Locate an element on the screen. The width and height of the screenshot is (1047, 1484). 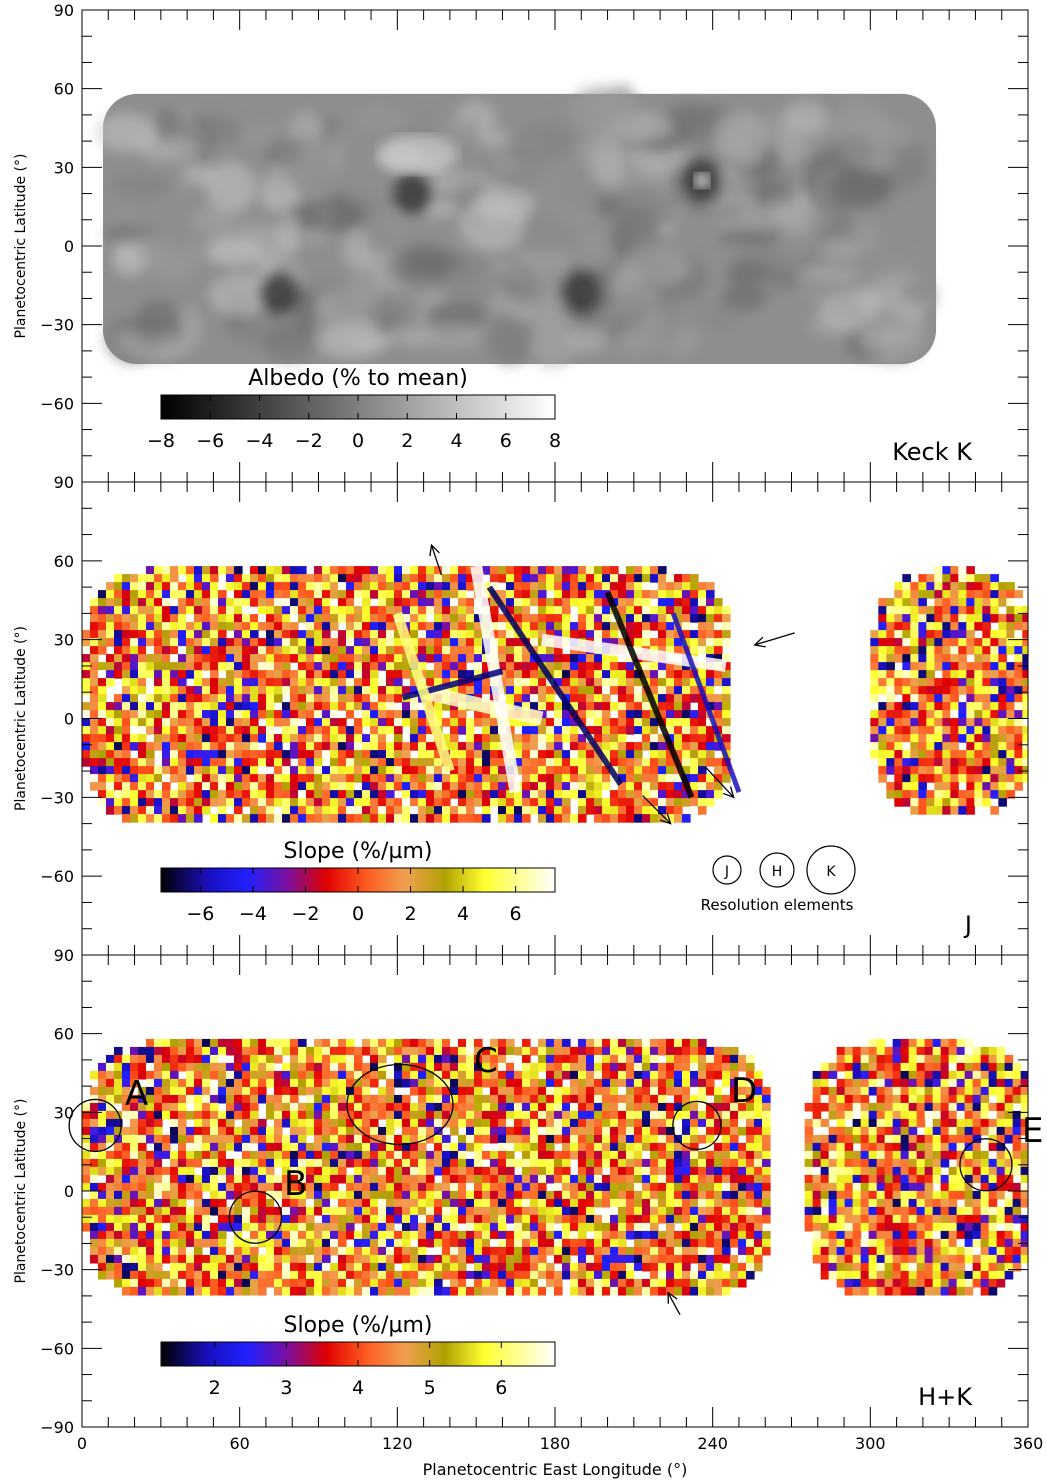
panel-label: H+K is located at coordinates (945, 1397).